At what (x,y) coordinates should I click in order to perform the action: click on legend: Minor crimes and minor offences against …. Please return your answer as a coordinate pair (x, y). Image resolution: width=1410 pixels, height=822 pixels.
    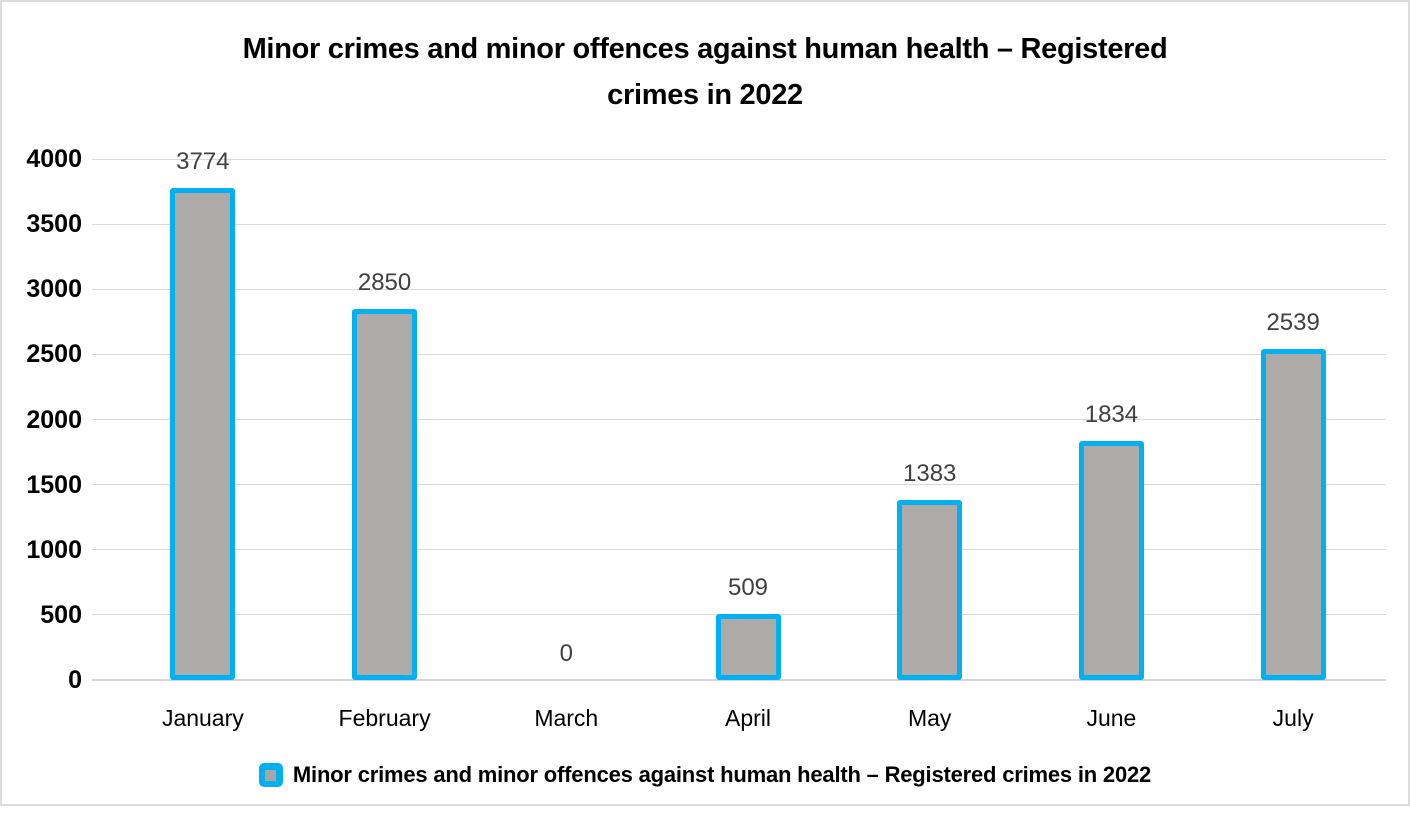
    Looking at the image, I should click on (705, 775).